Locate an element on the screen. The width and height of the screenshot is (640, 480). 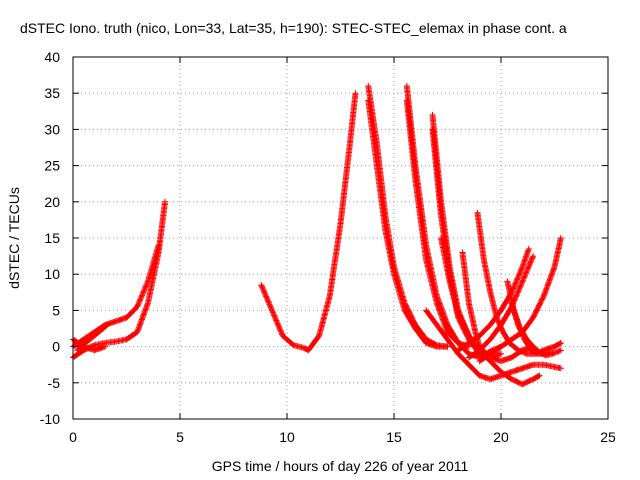
y-tick-label: 10 is located at coordinates (52, 274).